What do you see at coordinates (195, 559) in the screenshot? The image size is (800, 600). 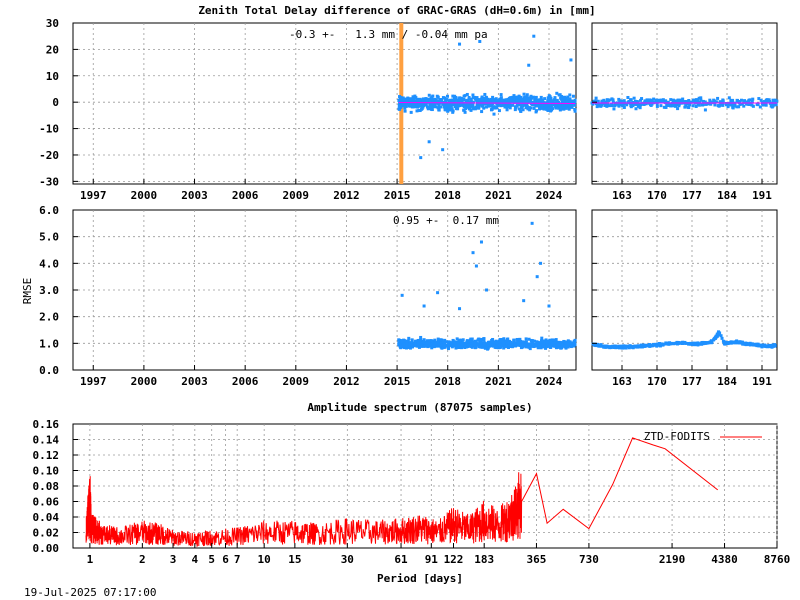 I see `x-tick-label: 4` at bounding box center [195, 559].